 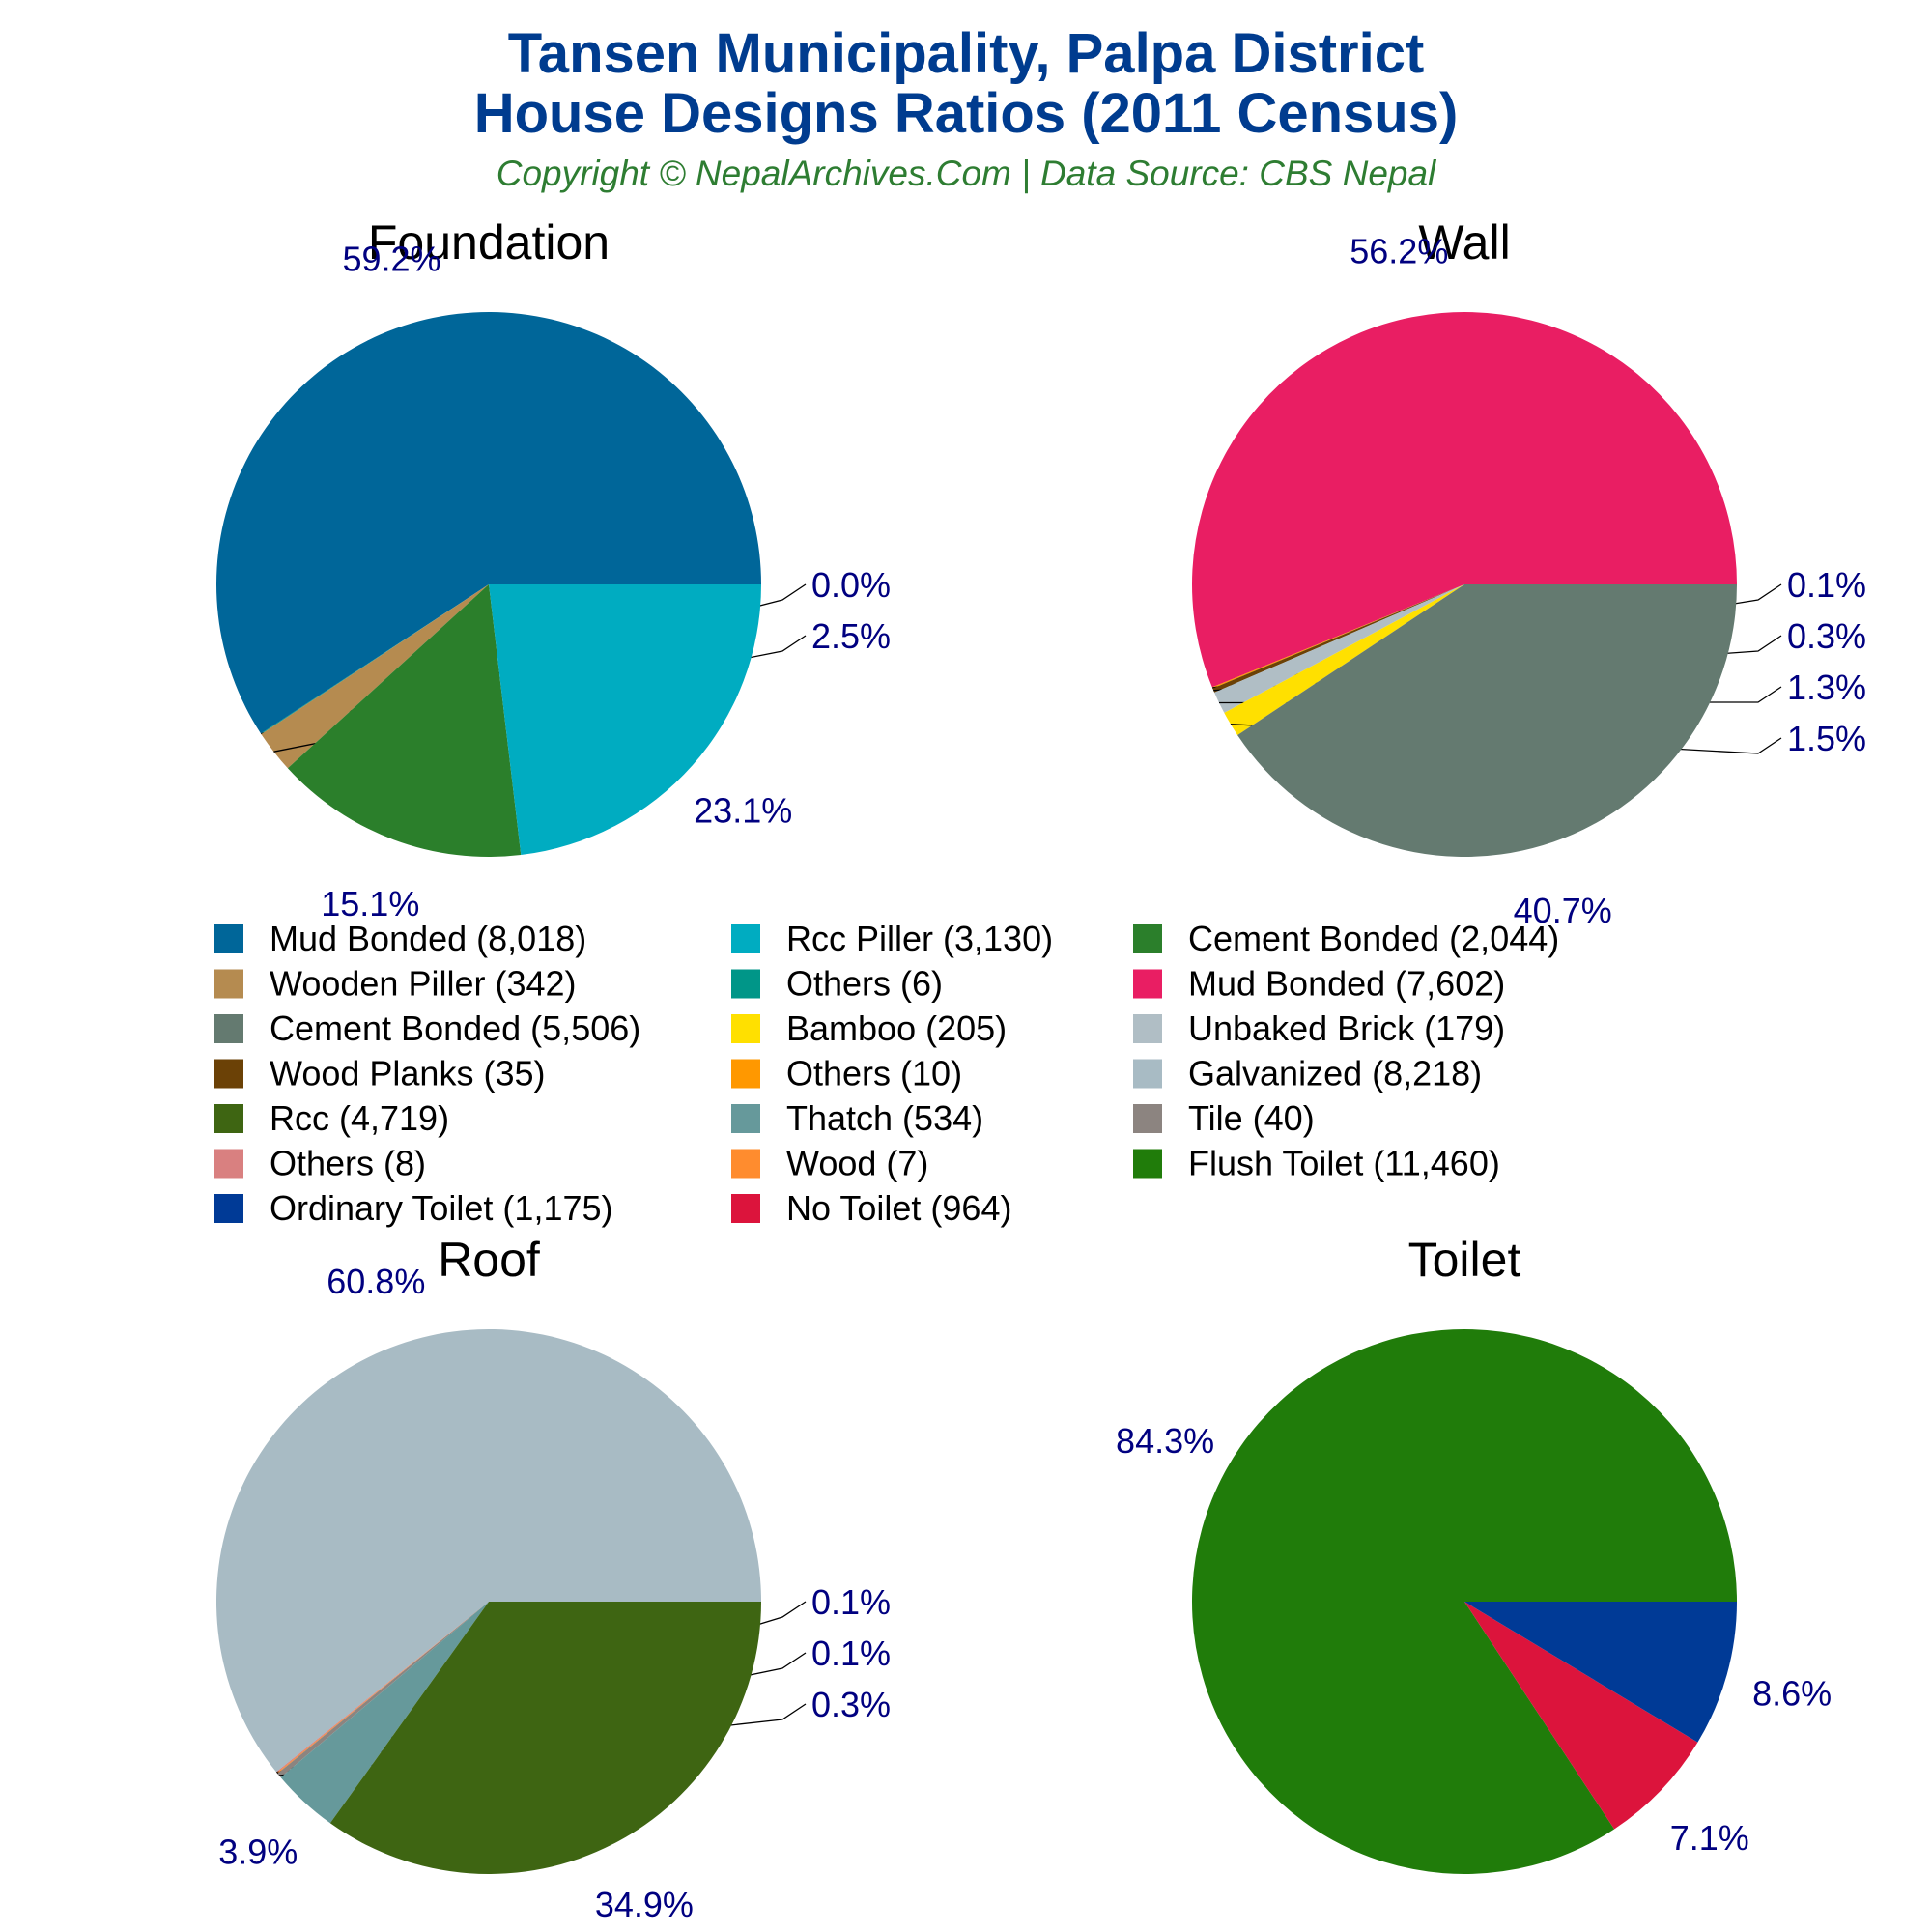 I want to click on pct-label-wall-cement-bonded: 40.7%, so click(x=1563, y=910).